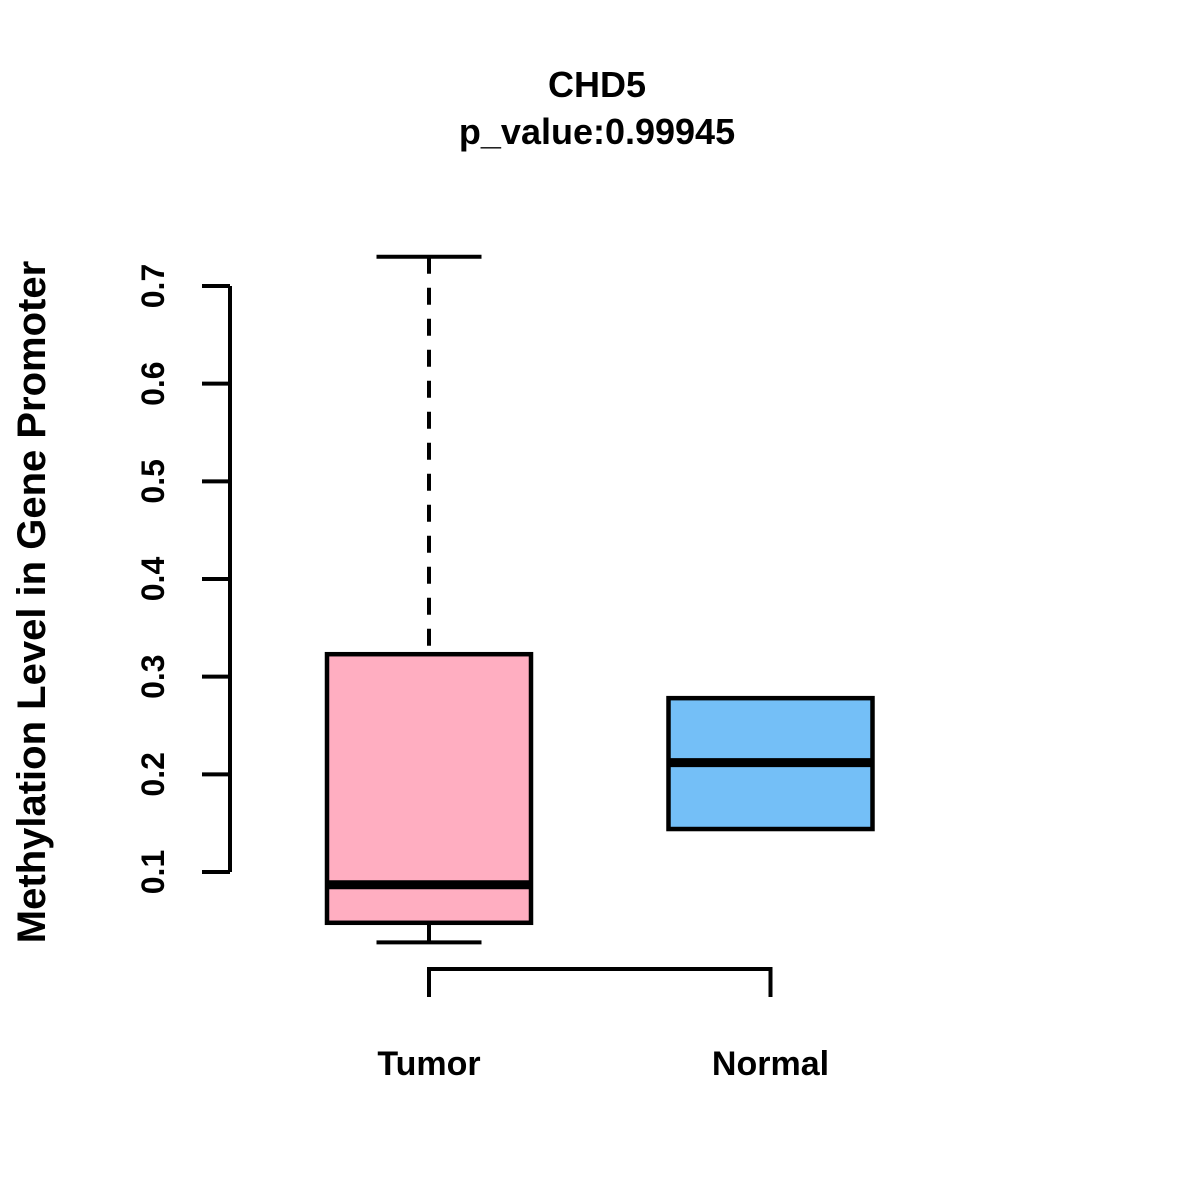 Image resolution: width=1200 pixels, height=1200 pixels. Describe the element at coordinates (153, 286) in the screenshot. I see `y-tick-label: 0.7` at that location.